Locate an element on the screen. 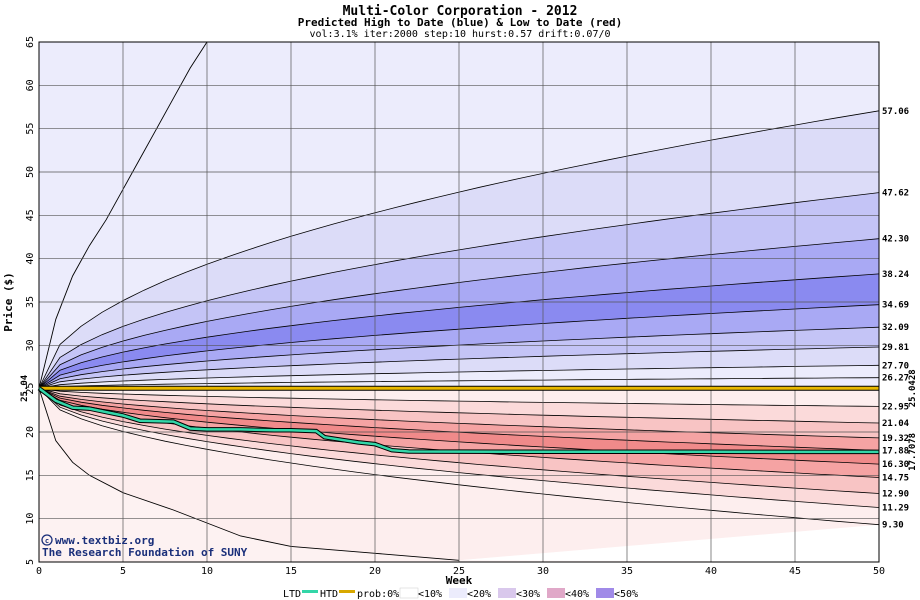 The width and height of the screenshot is (920, 600). high-percentile-label: 38.24 is located at coordinates (896, 275).